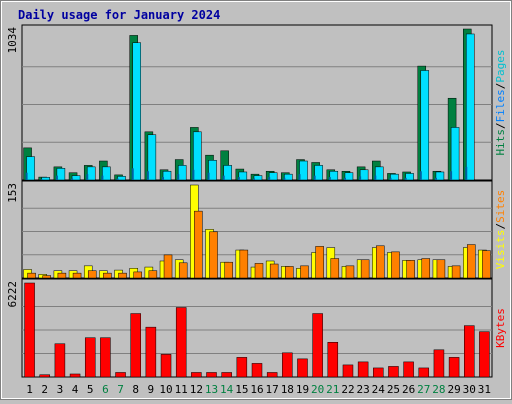 This screenshot has width=512, height=404. Describe the element at coordinates (317, 389) in the screenshot. I see `x-tick-label: 20` at that location.